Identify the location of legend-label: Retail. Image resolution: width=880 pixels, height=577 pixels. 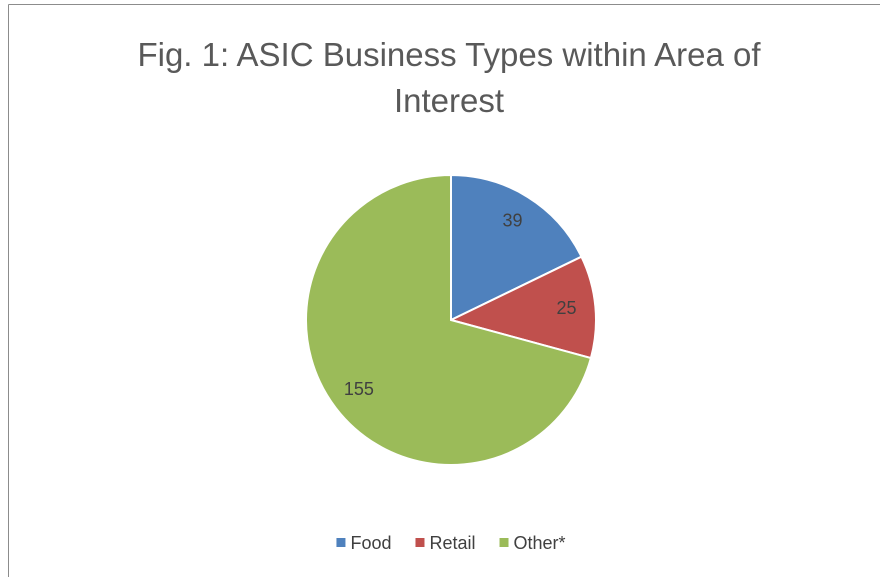
(452, 543).